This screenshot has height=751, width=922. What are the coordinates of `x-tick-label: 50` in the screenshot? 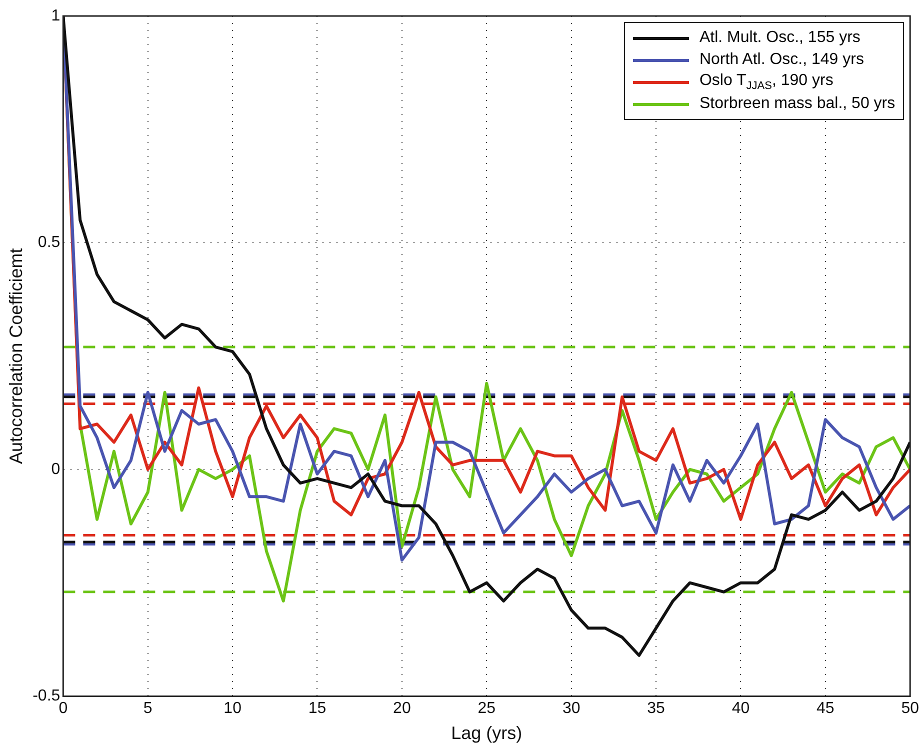 It's located at (910, 709).